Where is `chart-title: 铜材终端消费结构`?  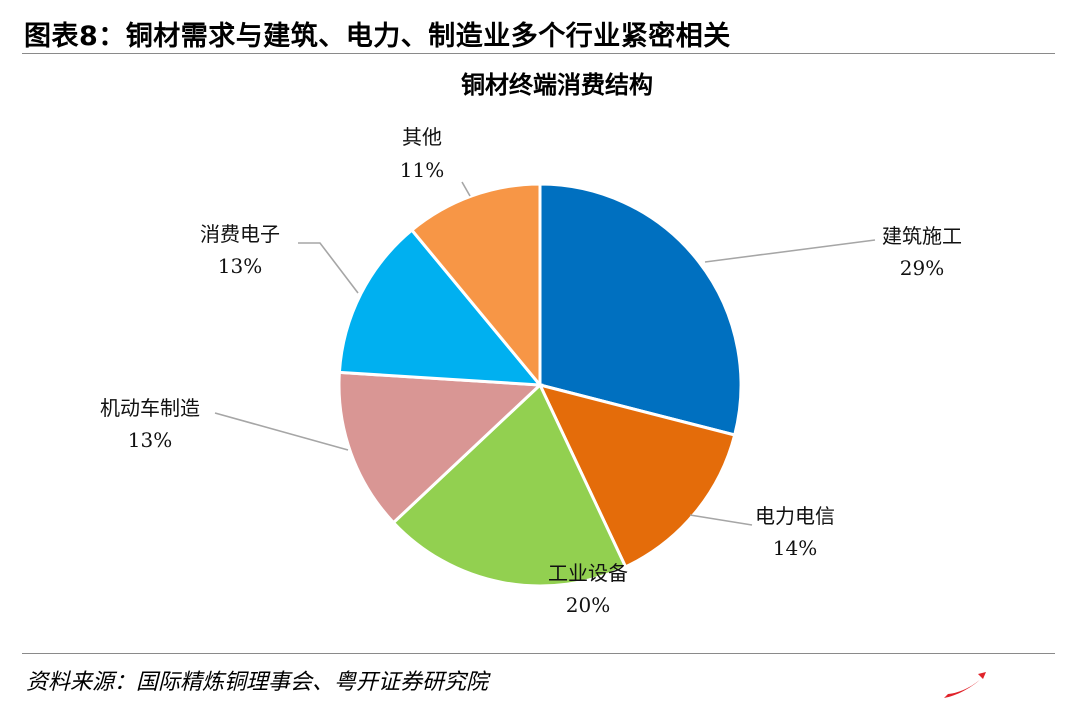 chart-title: 铜材终端消费结构 is located at coordinates (557, 84).